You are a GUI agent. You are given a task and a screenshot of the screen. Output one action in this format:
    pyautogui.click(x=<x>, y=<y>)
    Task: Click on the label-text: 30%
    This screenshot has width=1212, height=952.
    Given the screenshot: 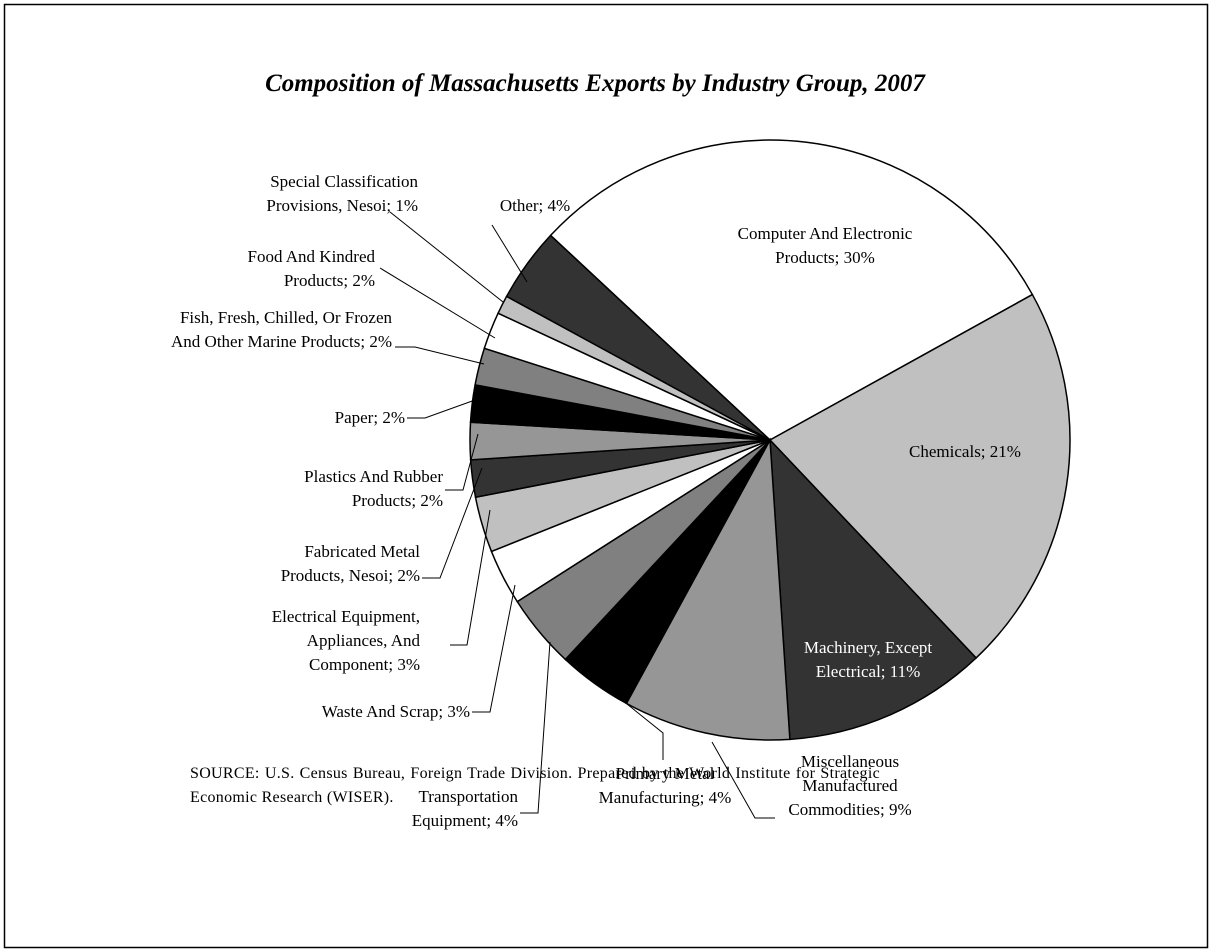 What is the action you would take?
    pyautogui.click(x=859, y=257)
    